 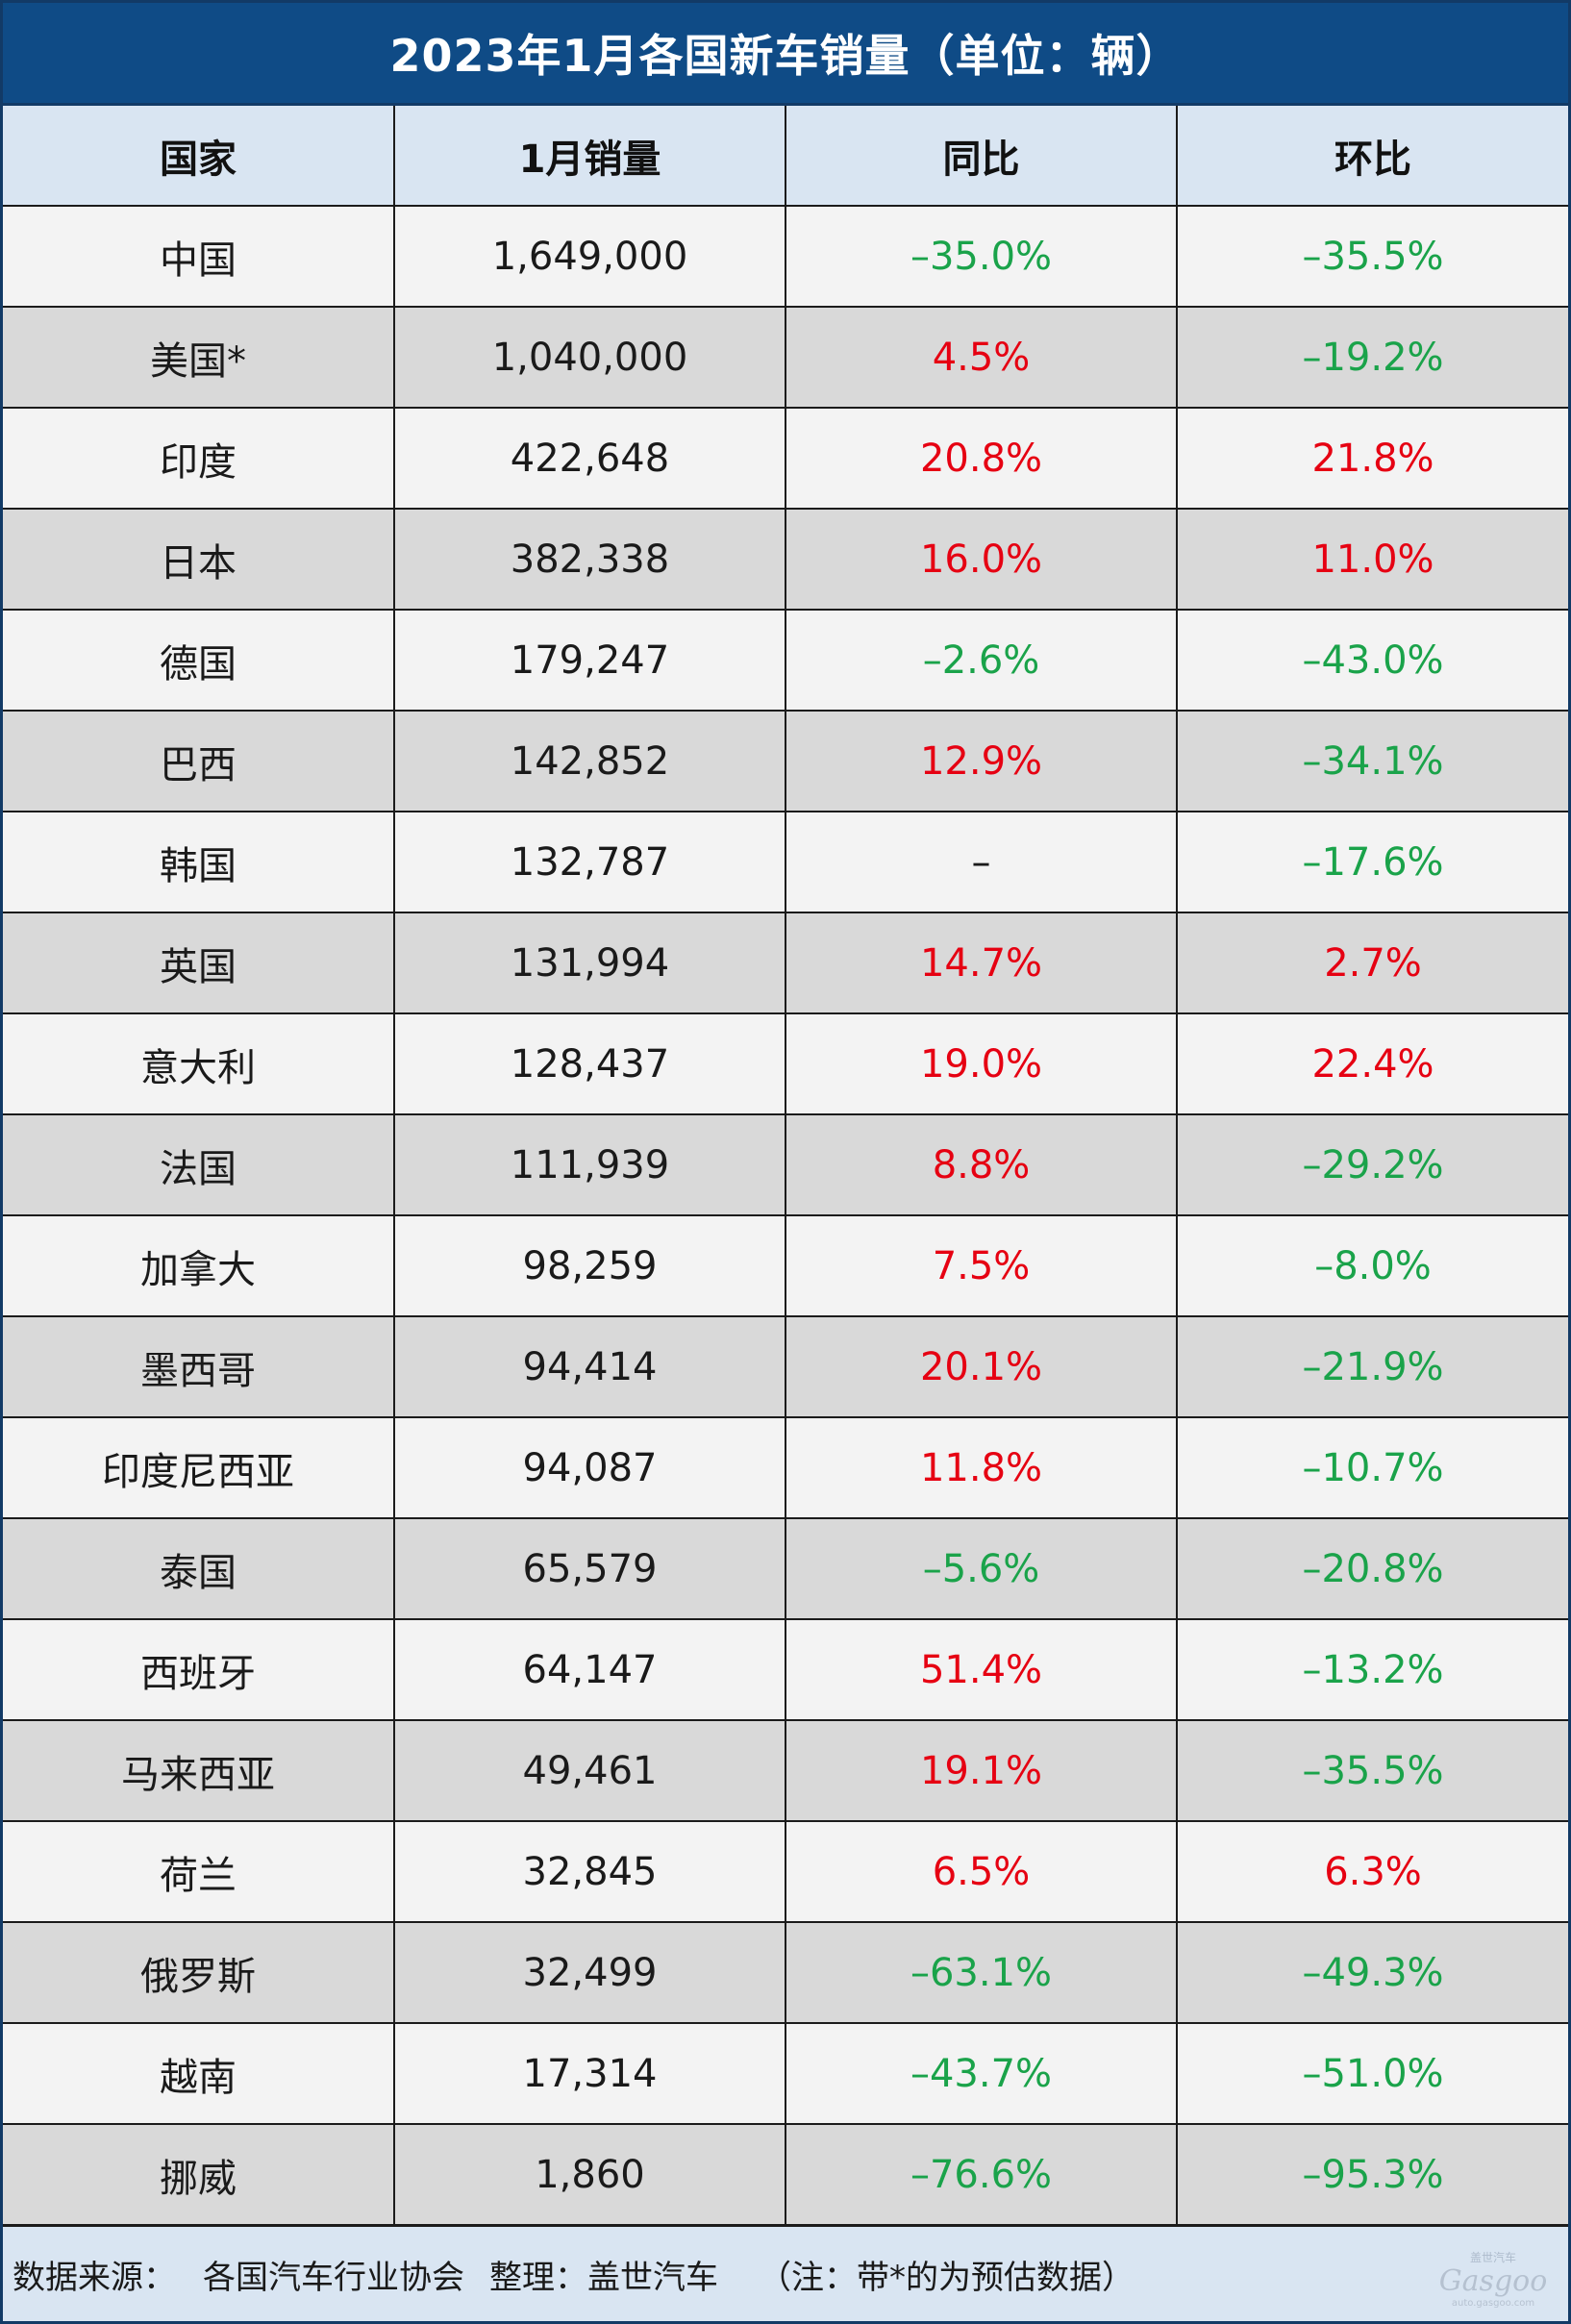 I want to click on mom-cell: 11.0%, so click(x=1372, y=559).